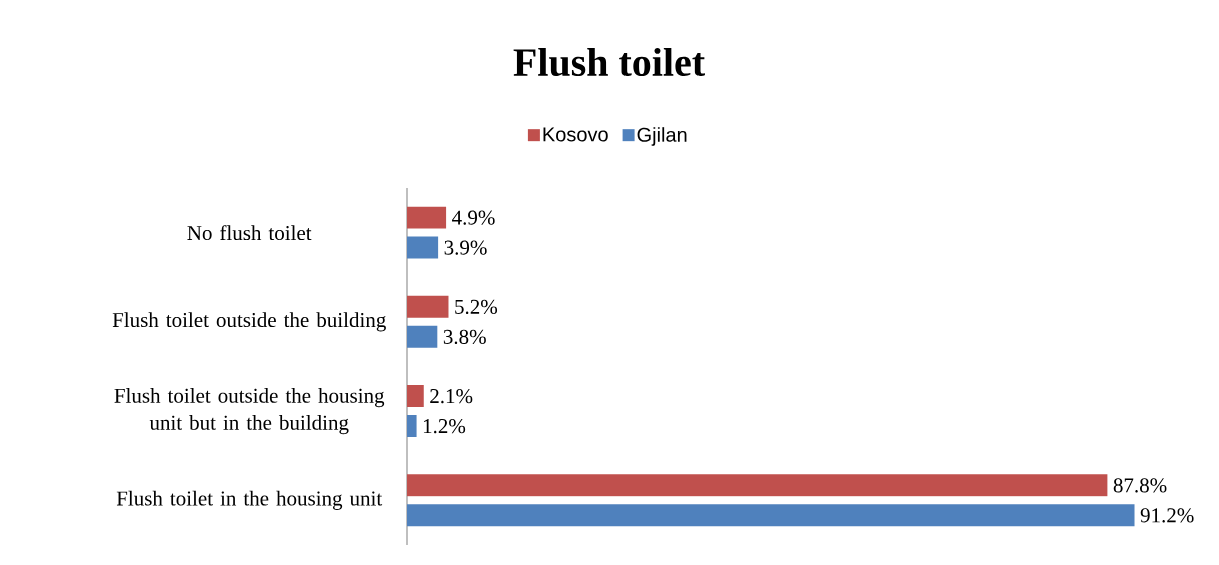  What do you see at coordinates (1167, 515) in the screenshot?
I see `data-label: 91.2%` at bounding box center [1167, 515].